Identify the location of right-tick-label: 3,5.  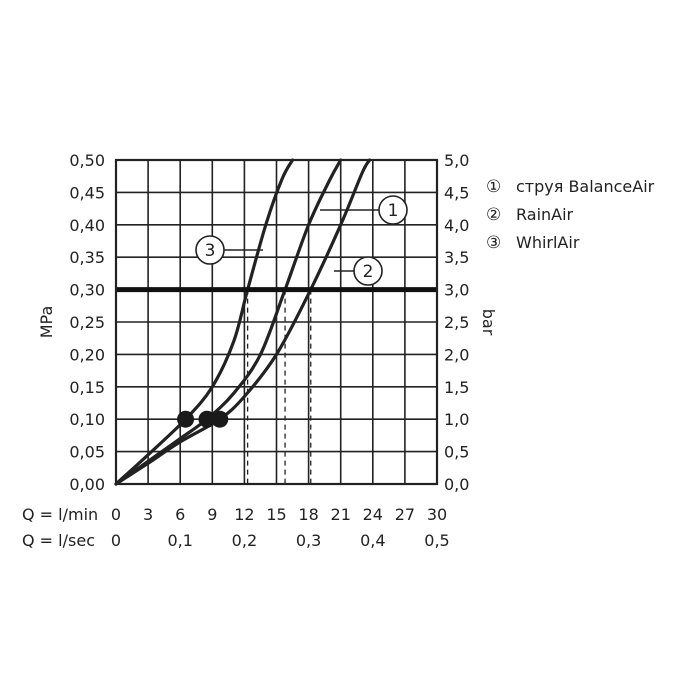
(456, 257).